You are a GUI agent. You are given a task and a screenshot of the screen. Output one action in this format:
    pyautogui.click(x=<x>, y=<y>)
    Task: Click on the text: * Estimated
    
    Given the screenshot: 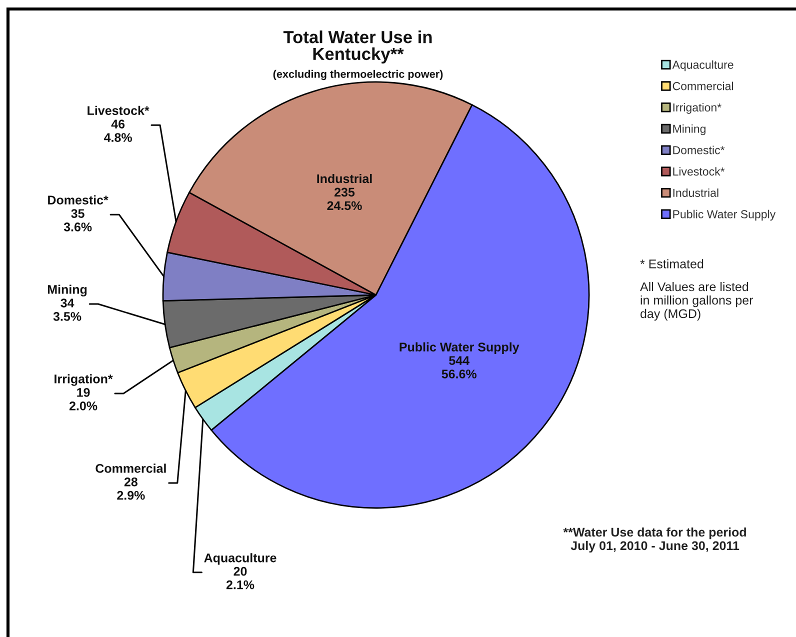 What is the action you would take?
    pyautogui.click(x=672, y=263)
    